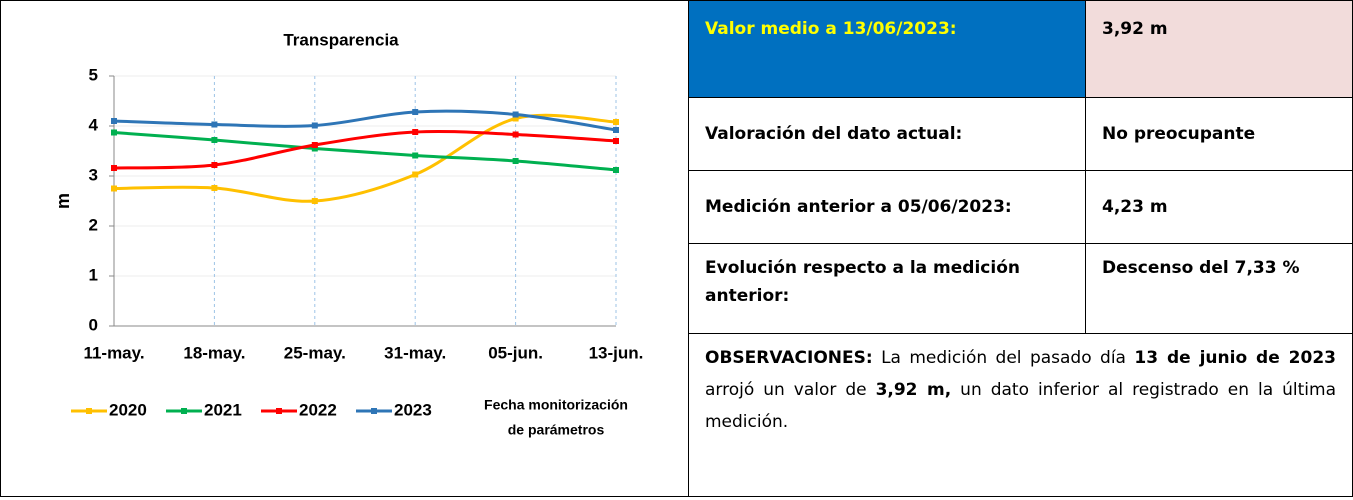  I want to click on observation-text: 13 de junio de 2023, so click(1235, 358).